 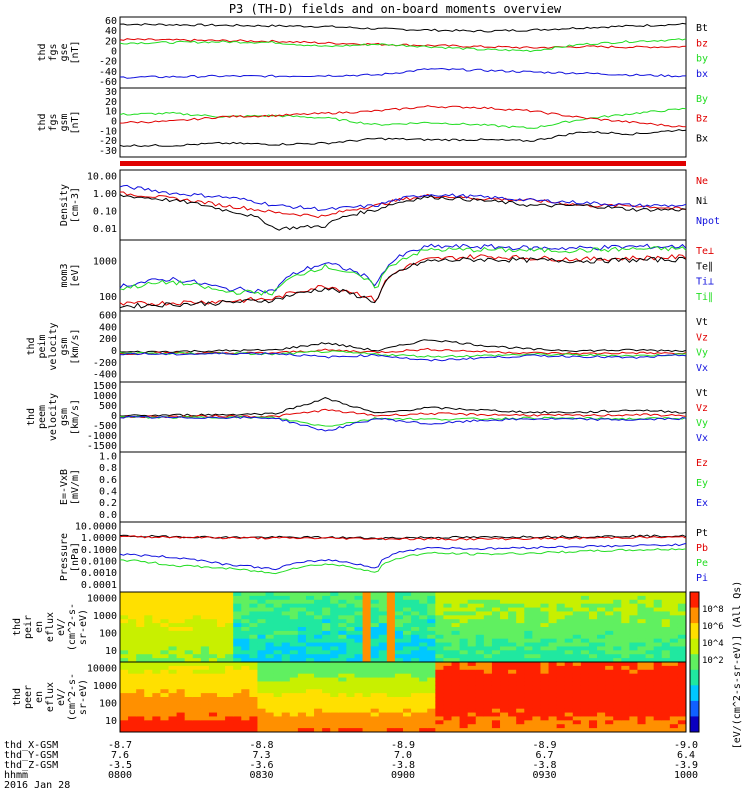 I want to click on ylabel-line: en, so click(x=39, y=627).